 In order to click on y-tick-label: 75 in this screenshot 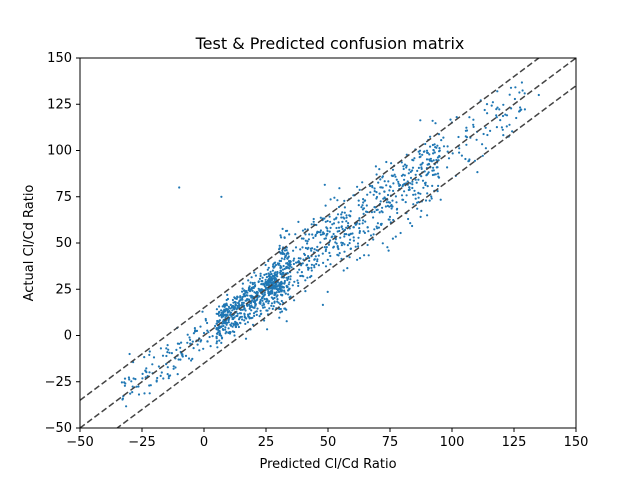, I will do `click(63, 197)`.